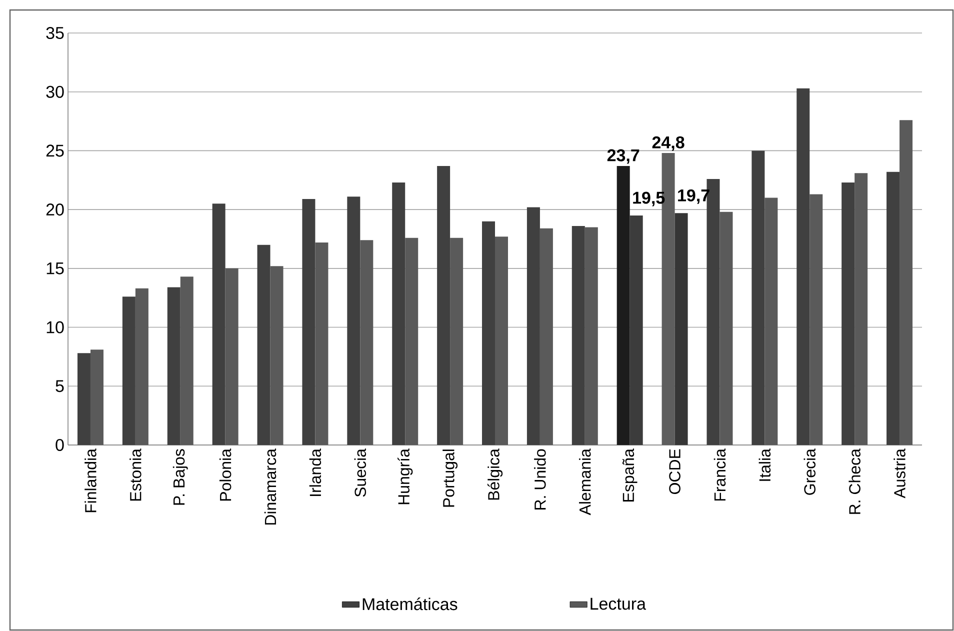 Image resolution: width=954 pixels, height=631 pixels. Describe the element at coordinates (55, 210) in the screenshot. I see `y-tick-label: 20` at that location.